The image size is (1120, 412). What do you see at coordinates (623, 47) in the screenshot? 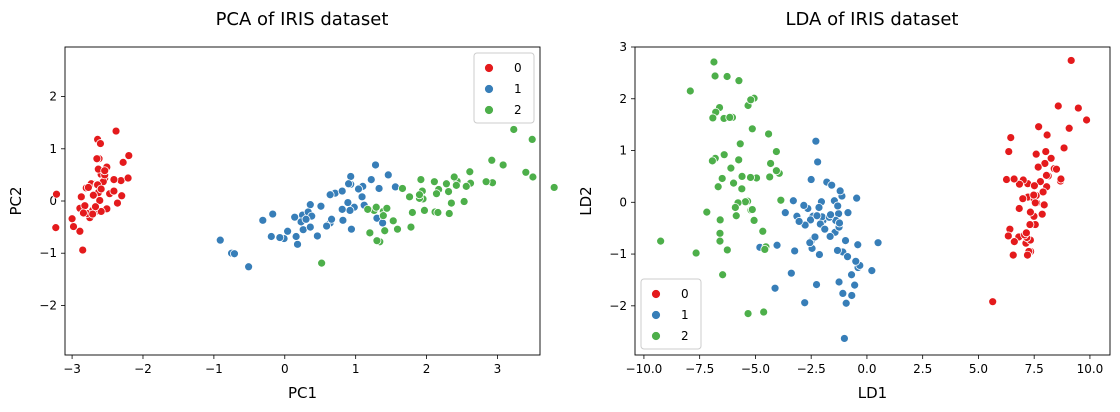
I see `y-tick-label: 3` at bounding box center [623, 47].